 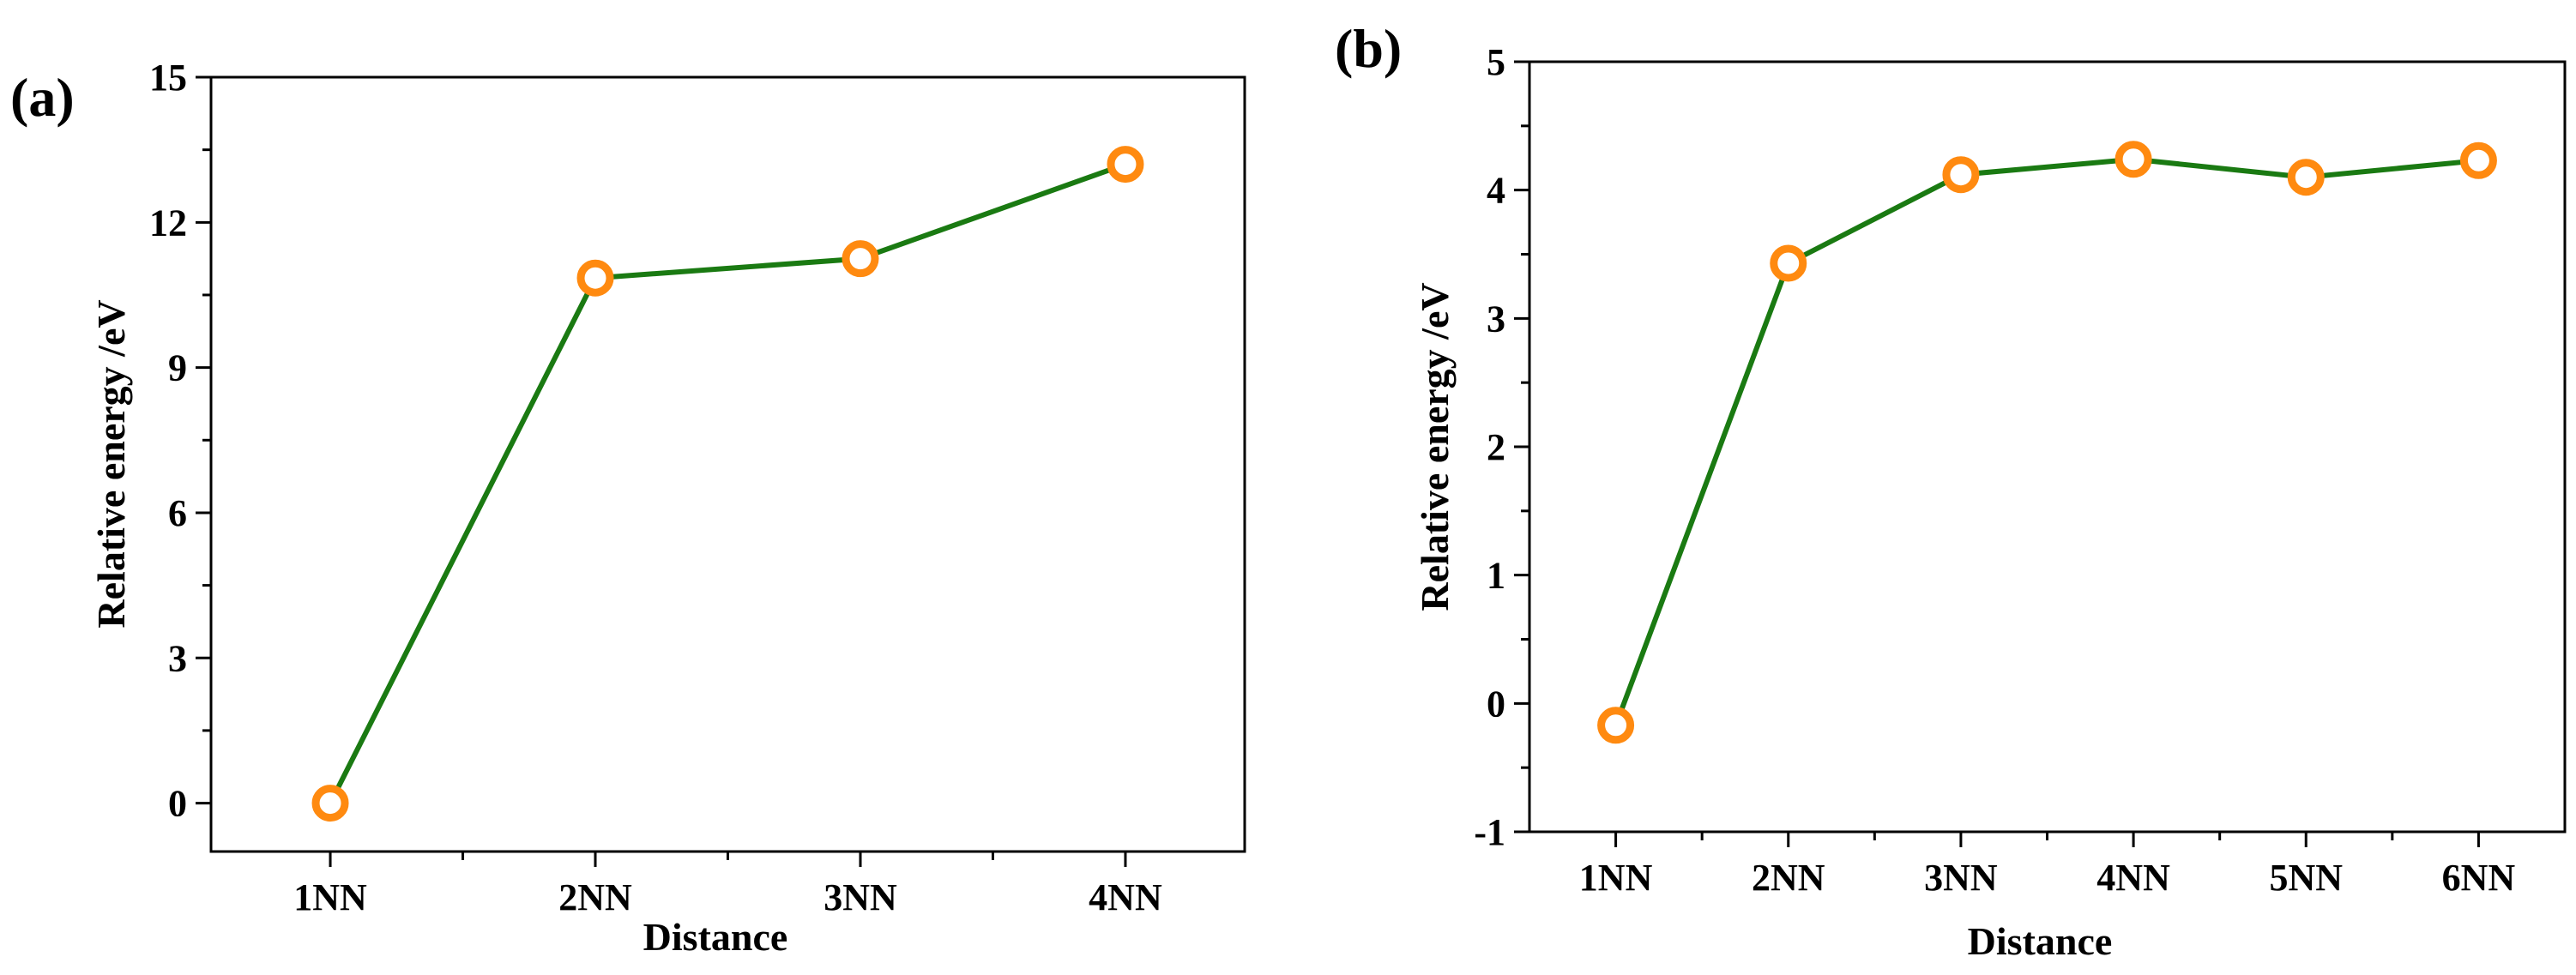 I want to click on y-tick-label: 5, so click(x=1496, y=62).